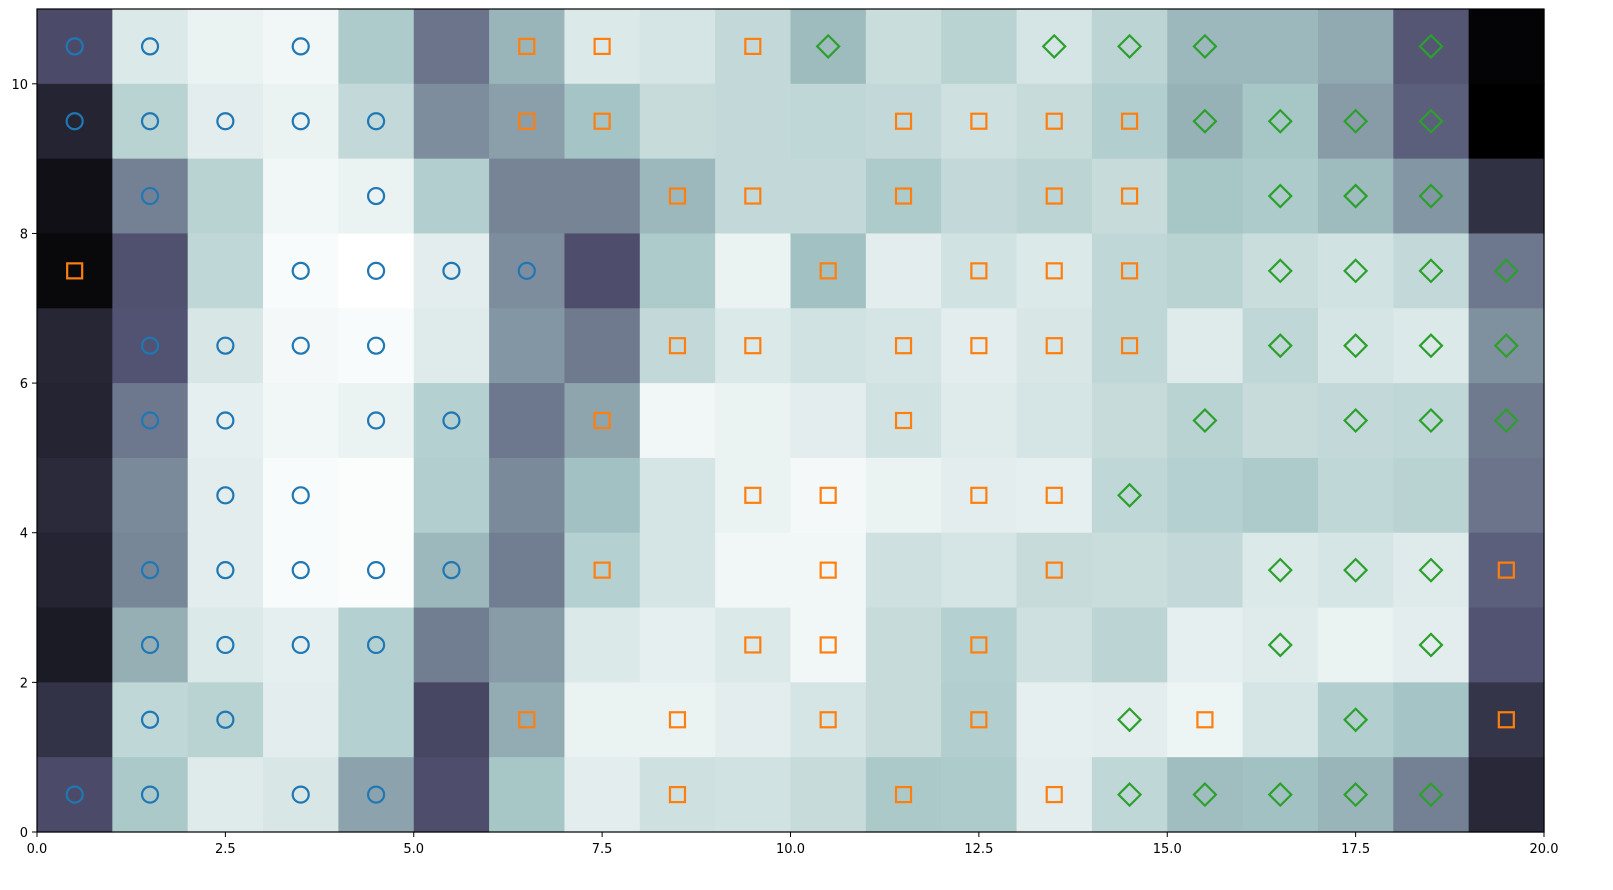 This screenshot has height=890, width=1613. I want to click on y-tick-label: 10, so click(19, 85).